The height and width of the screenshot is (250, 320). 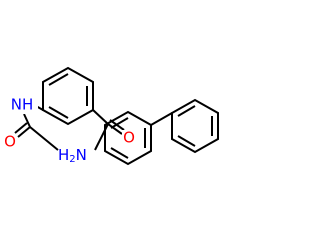 I want to click on amine-sub: 2, so click(x=72, y=159).